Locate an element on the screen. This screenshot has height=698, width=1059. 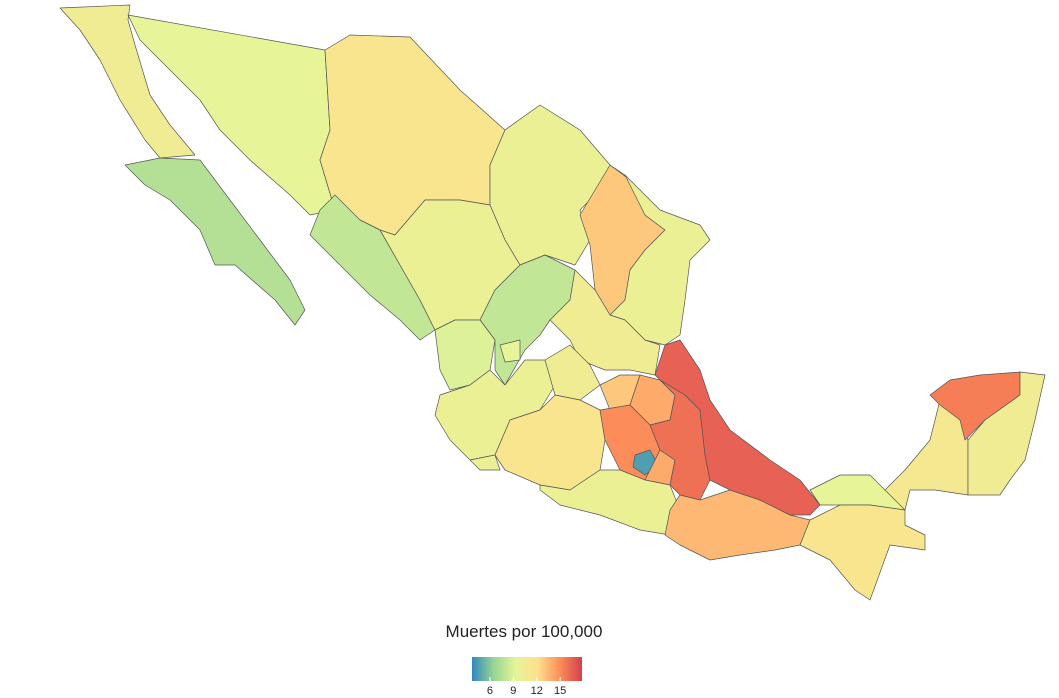
colorbar is located at coordinates (527, 669).